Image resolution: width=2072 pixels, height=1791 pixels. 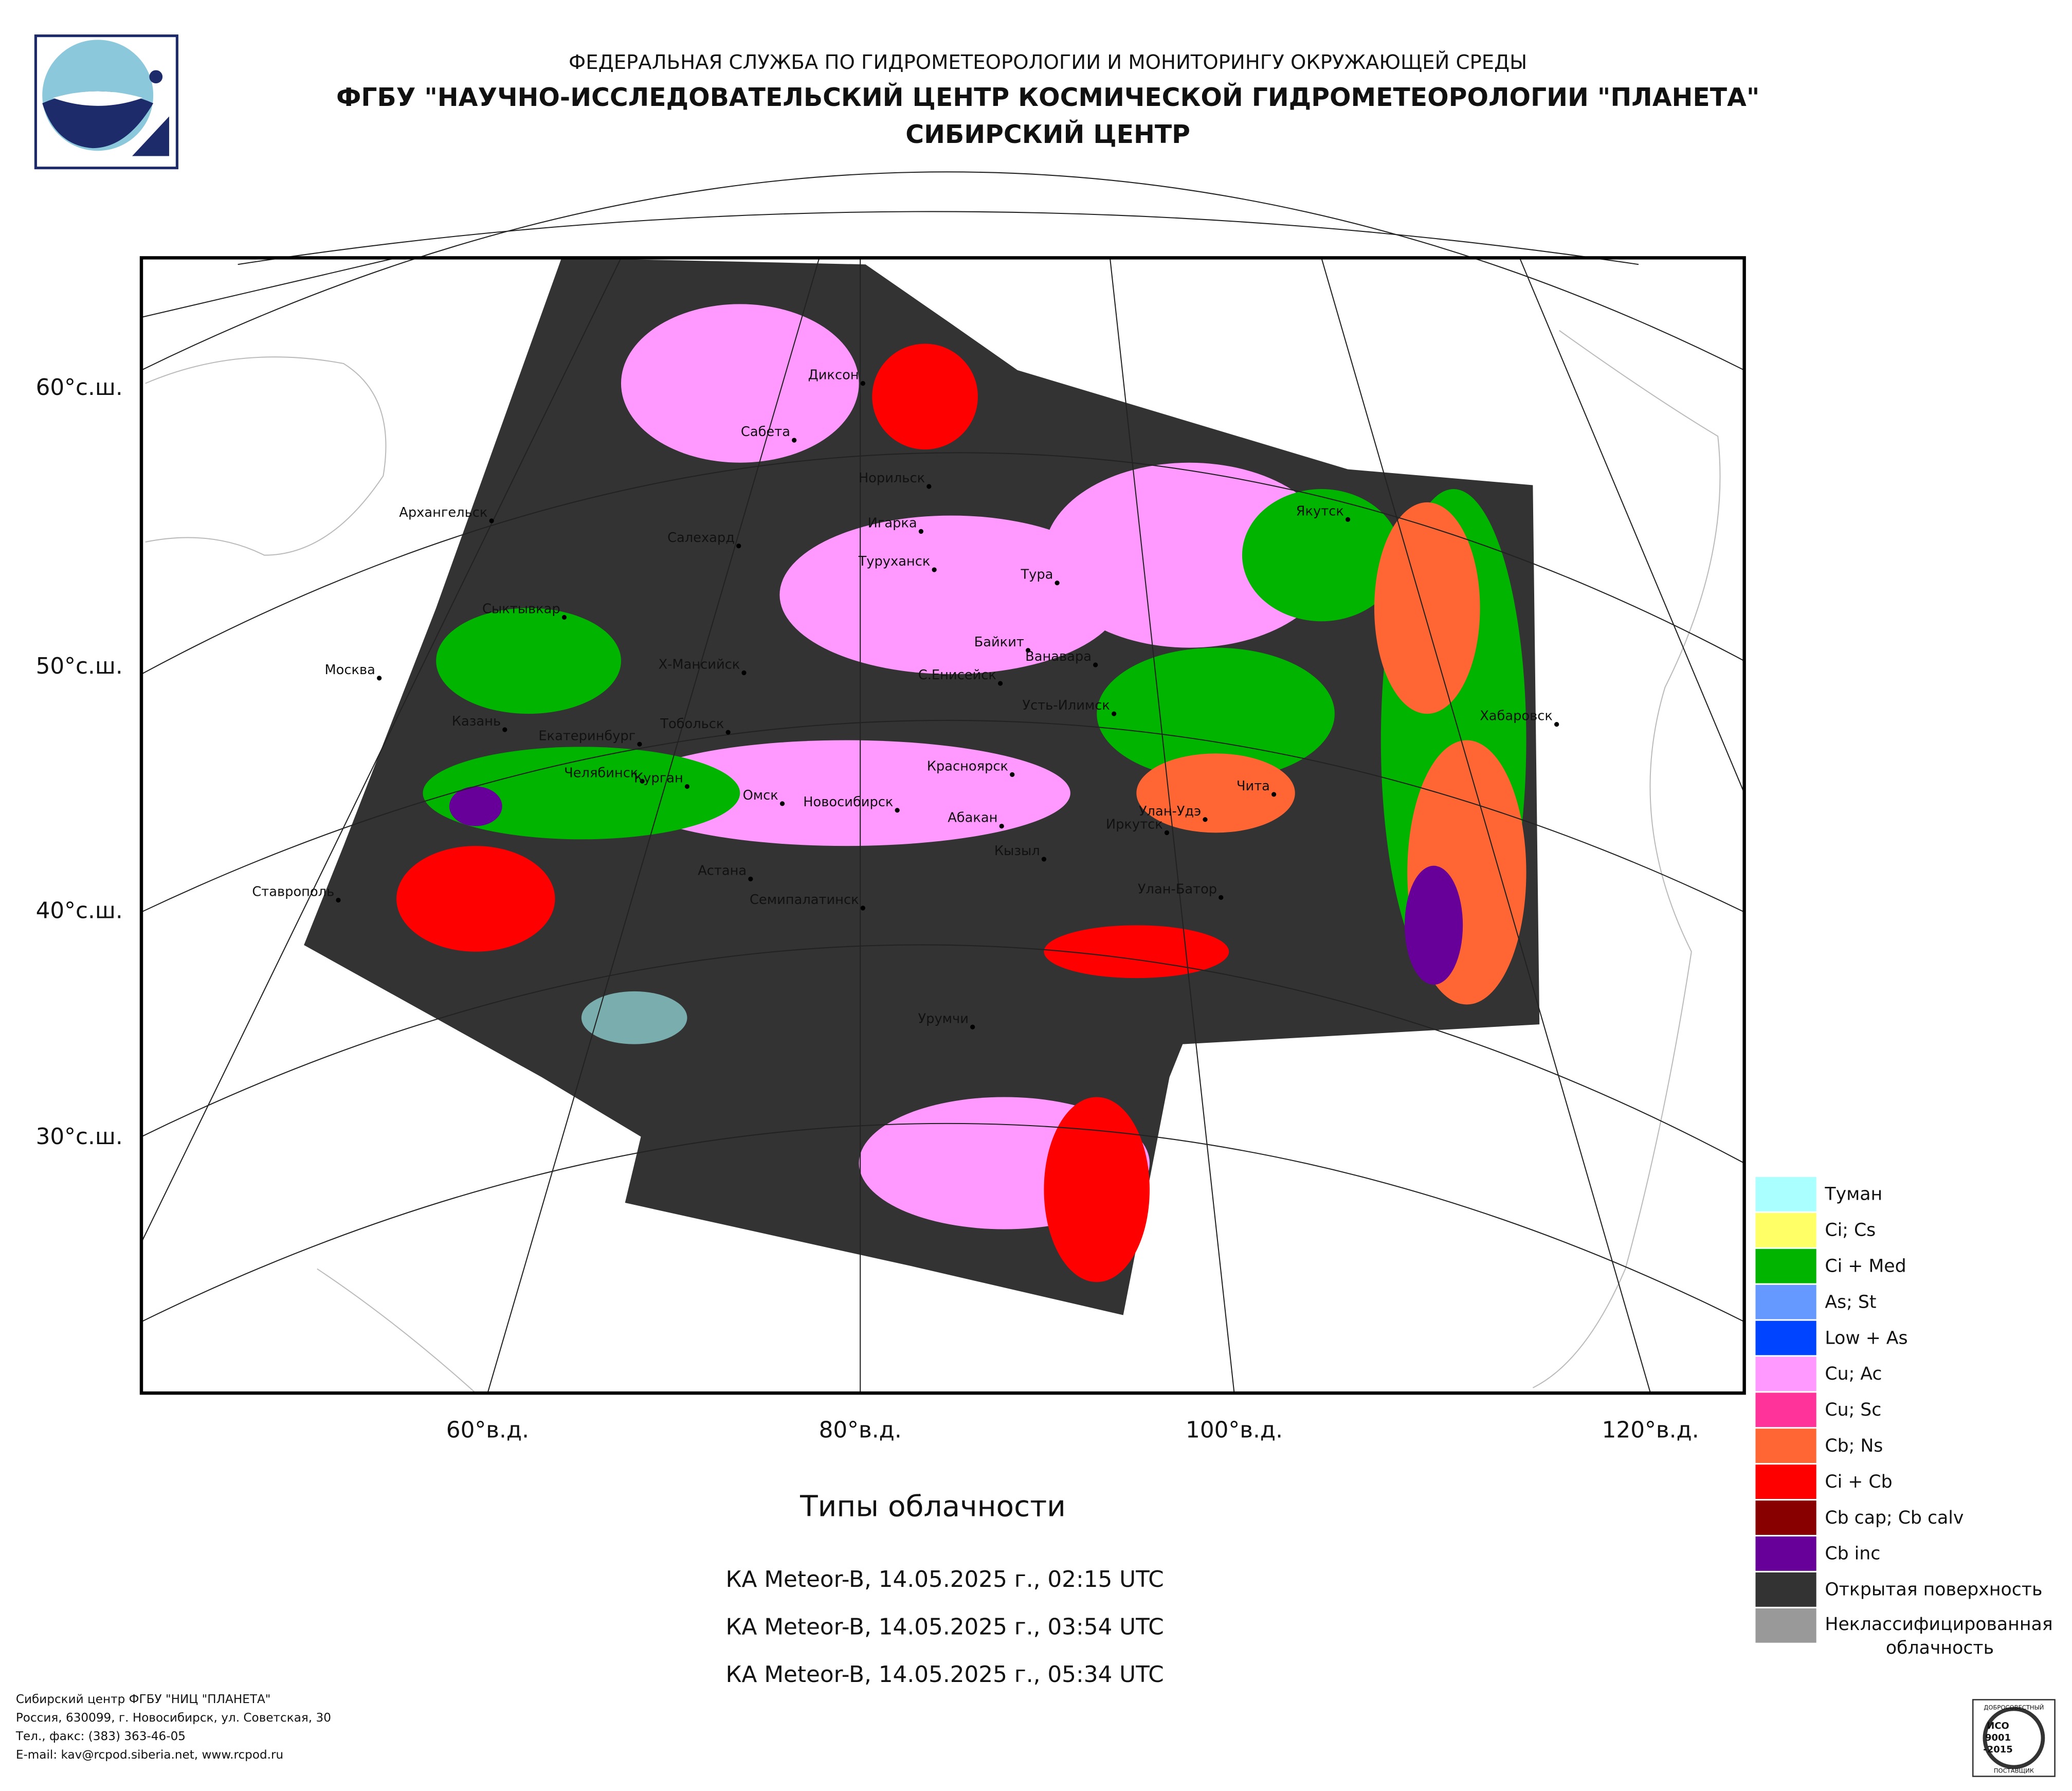 I want to click on legend-label: облачность, so click(x=1940, y=1648).